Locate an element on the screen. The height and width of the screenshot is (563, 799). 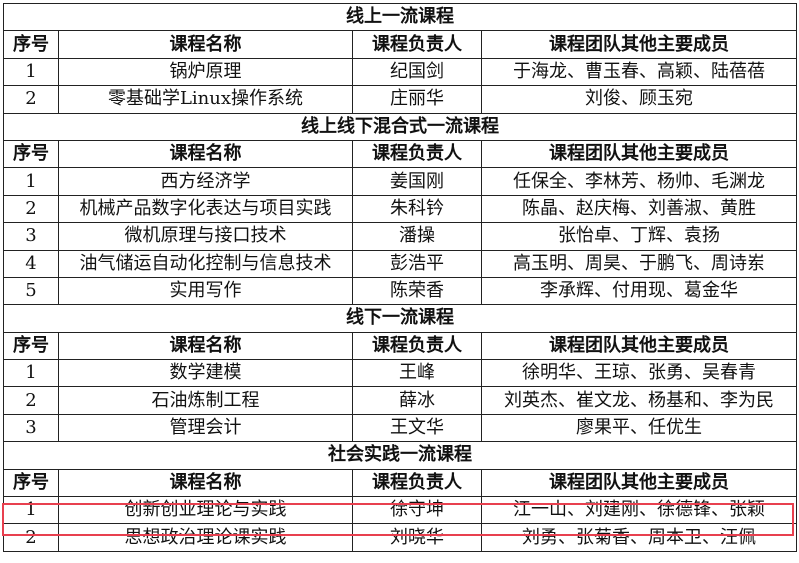
table-row: 1 数学建模 王峰 徐明华、王琼、张勇、吴春青 is located at coordinates (400, 373).